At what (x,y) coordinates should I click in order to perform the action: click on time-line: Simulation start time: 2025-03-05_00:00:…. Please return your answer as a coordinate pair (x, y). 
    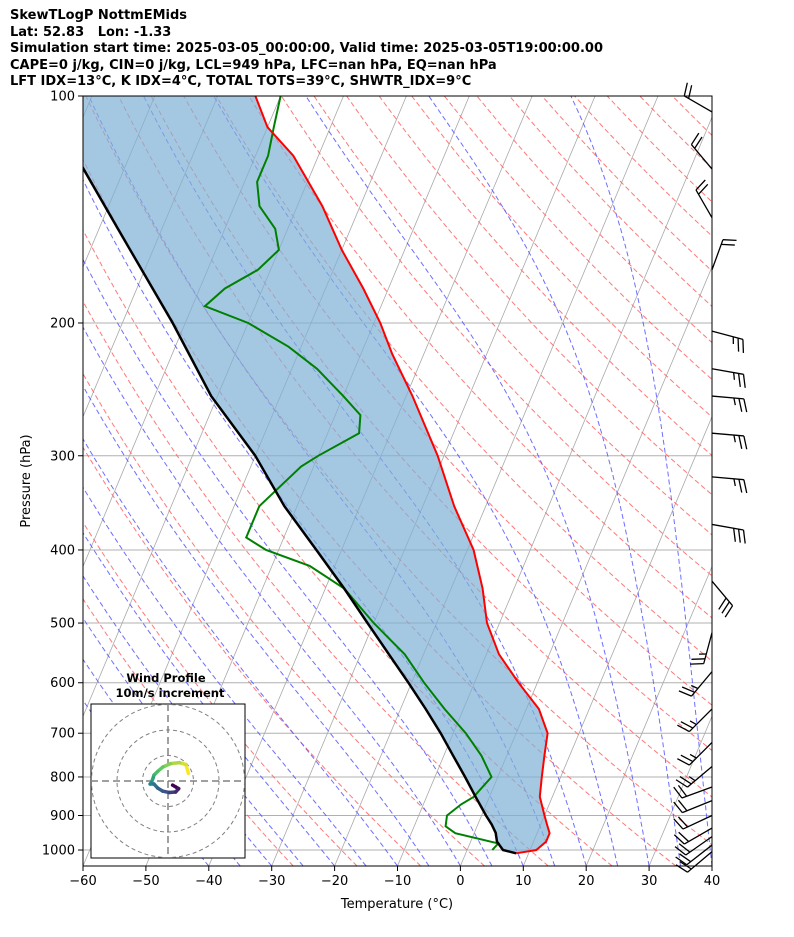
    Looking at the image, I should click on (306, 49).